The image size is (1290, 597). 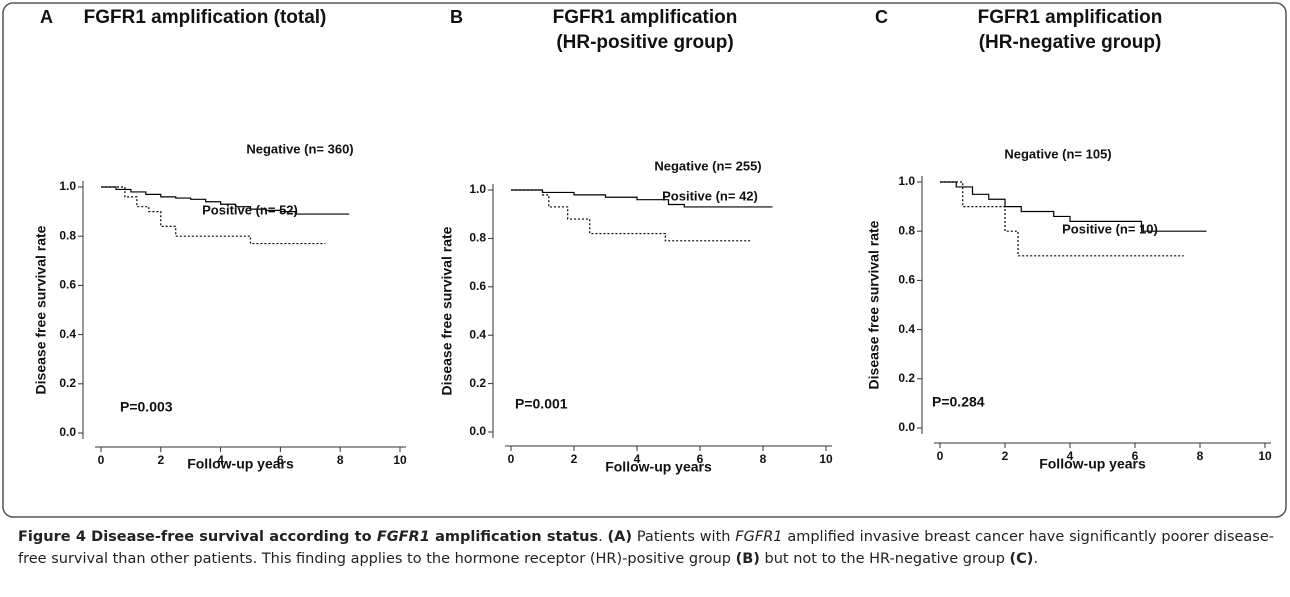 I want to click on series-label: Negative (n= 105), so click(x=1057, y=153).